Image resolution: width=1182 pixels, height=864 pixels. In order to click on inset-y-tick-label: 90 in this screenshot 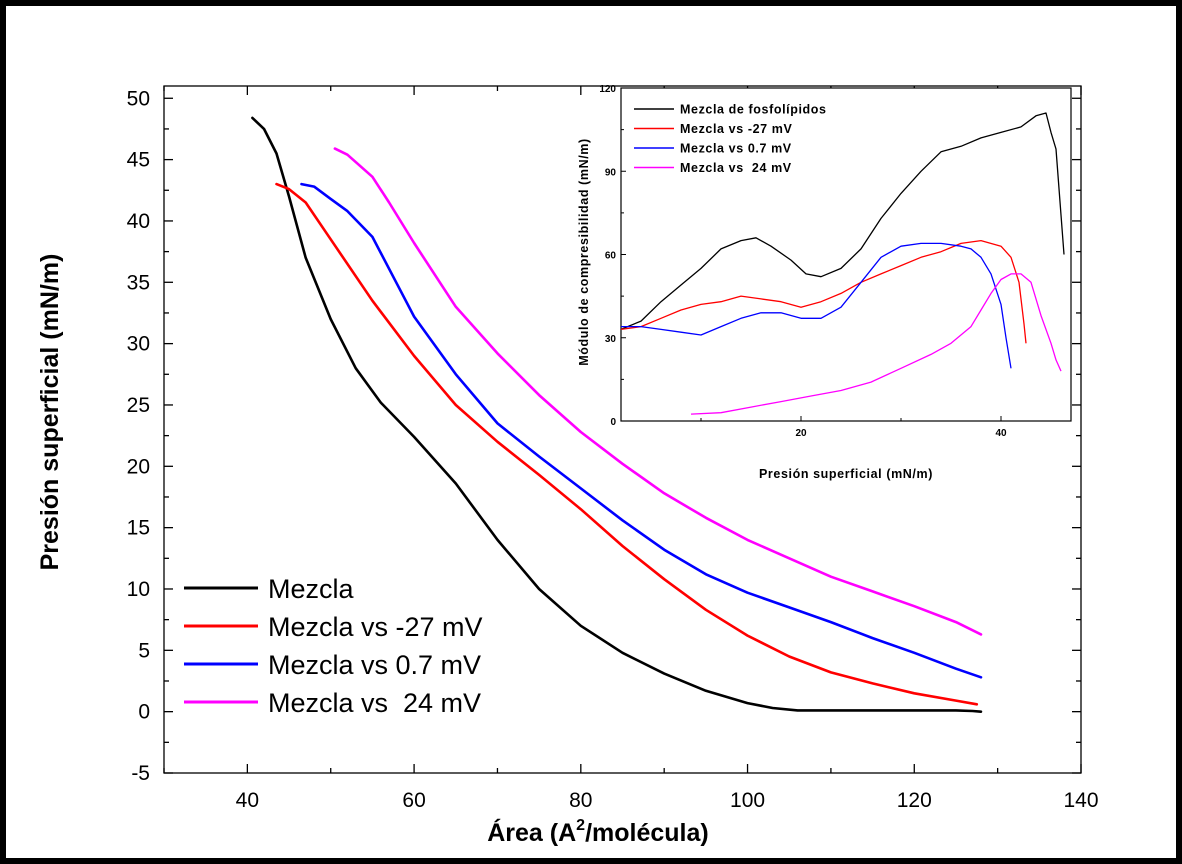, I will do `click(611, 172)`.